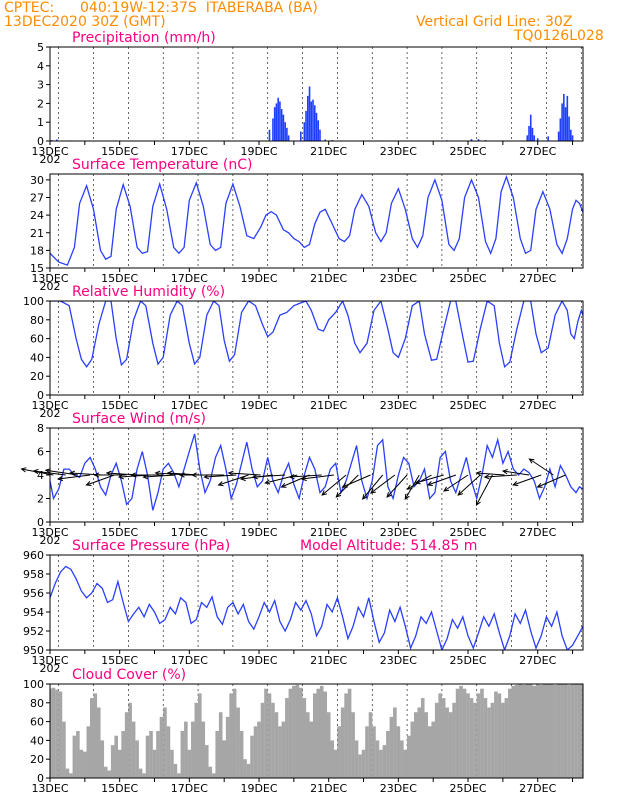 This screenshot has width=618, height=800. What do you see at coordinates (37, 740) in the screenshot?
I see `y-tick-label: 40` at bounding box center [37, 740].